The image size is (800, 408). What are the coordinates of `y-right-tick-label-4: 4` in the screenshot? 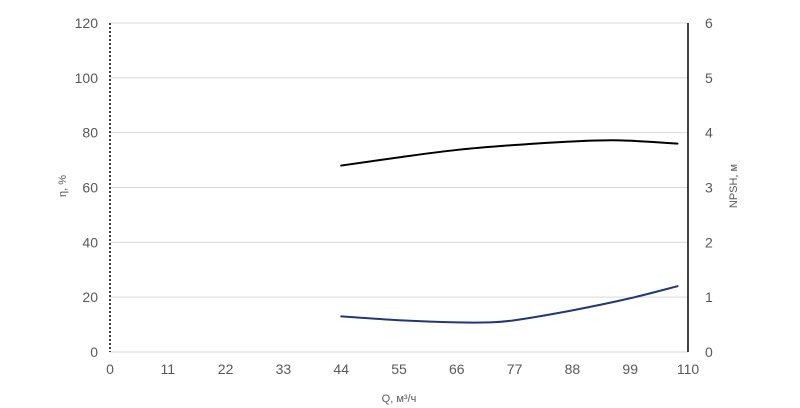 It's located at (709, 133).